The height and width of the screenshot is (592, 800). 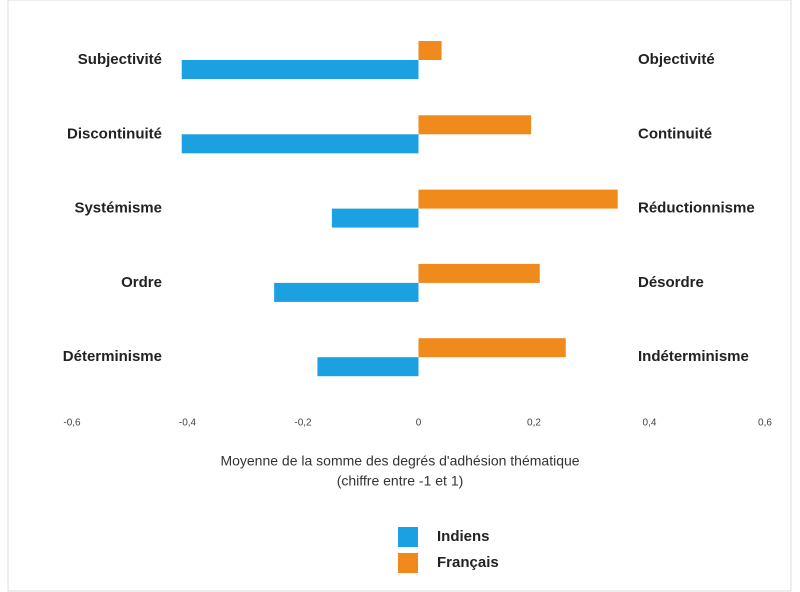 What do you see at coordinates (303, 423) in the screenshot?
I see `x-tick-label: -0,2` at bounding box center [303, 423].